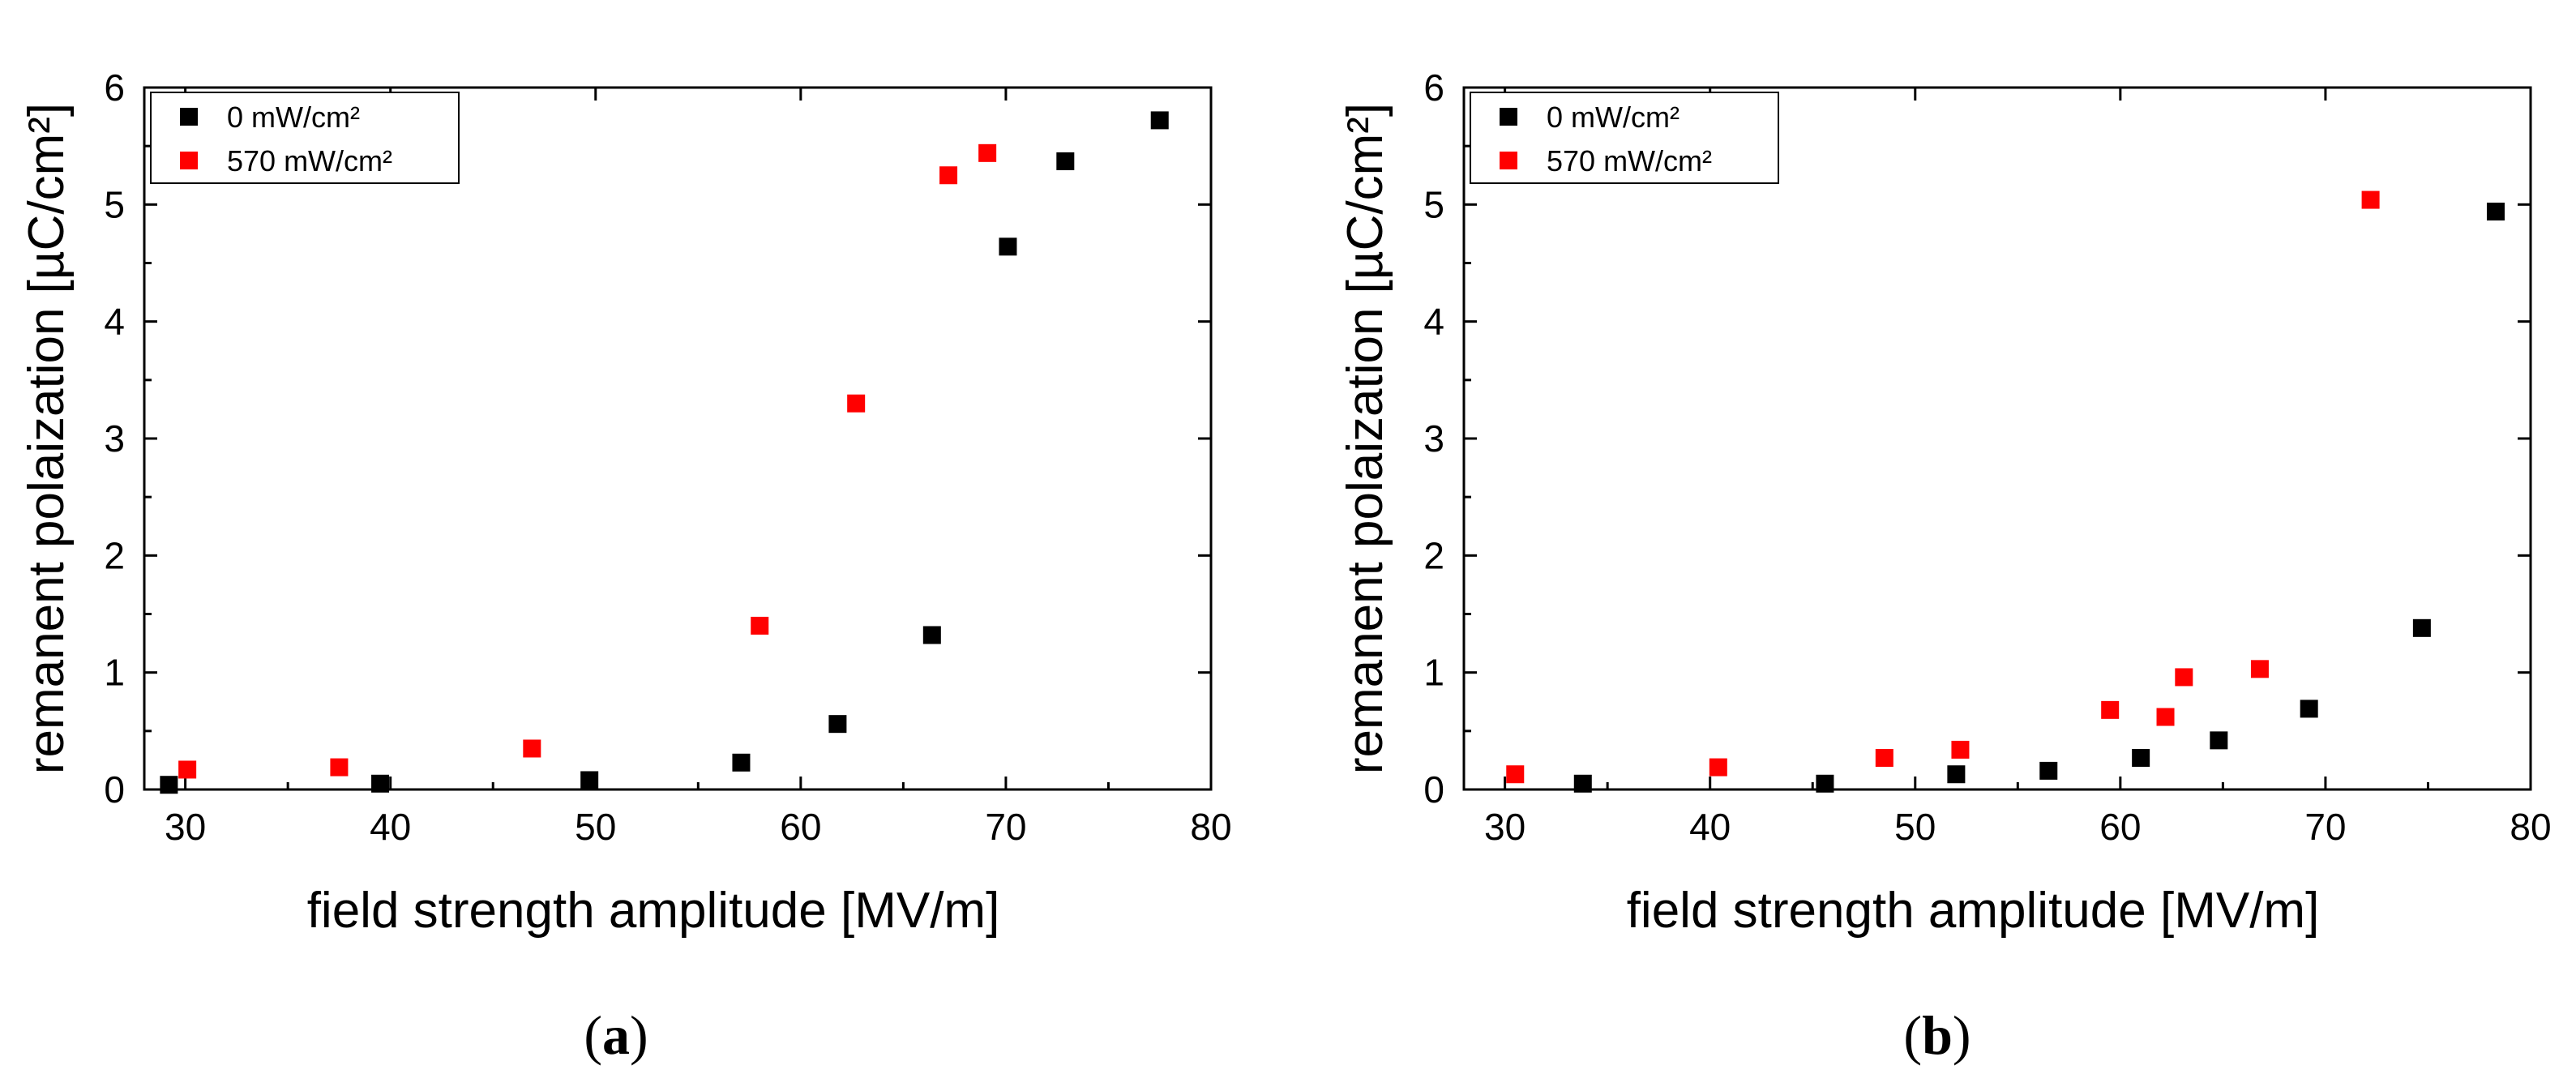 The height and width of the screenshot is (1074, 2576). Describe the element at coordinates (1937, 1035) in the screenshot. I see `panel-caption: (b)` at that location.